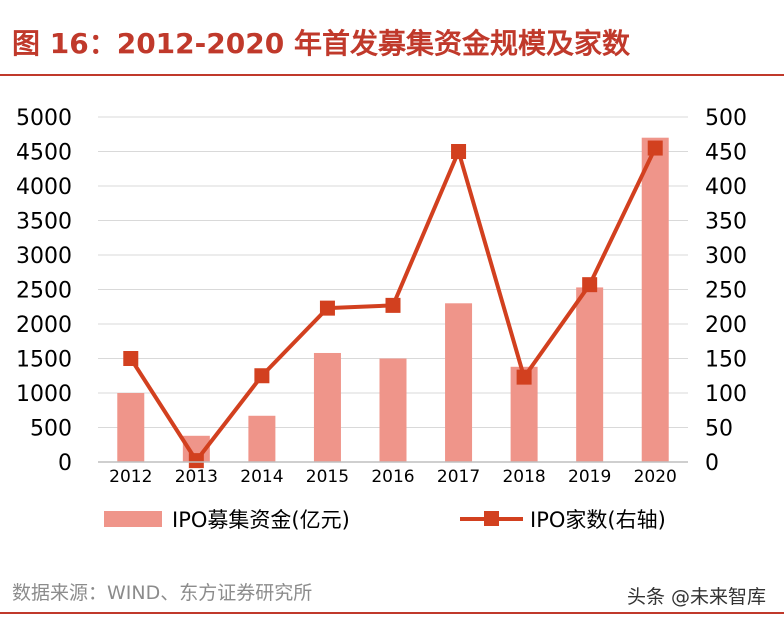 This screenshot has height=623, width=784. What do you see at coordinates (44, 187) in the screenshot?
I see `y-left-tick-label: 4000` at bounding box center [44, 187].